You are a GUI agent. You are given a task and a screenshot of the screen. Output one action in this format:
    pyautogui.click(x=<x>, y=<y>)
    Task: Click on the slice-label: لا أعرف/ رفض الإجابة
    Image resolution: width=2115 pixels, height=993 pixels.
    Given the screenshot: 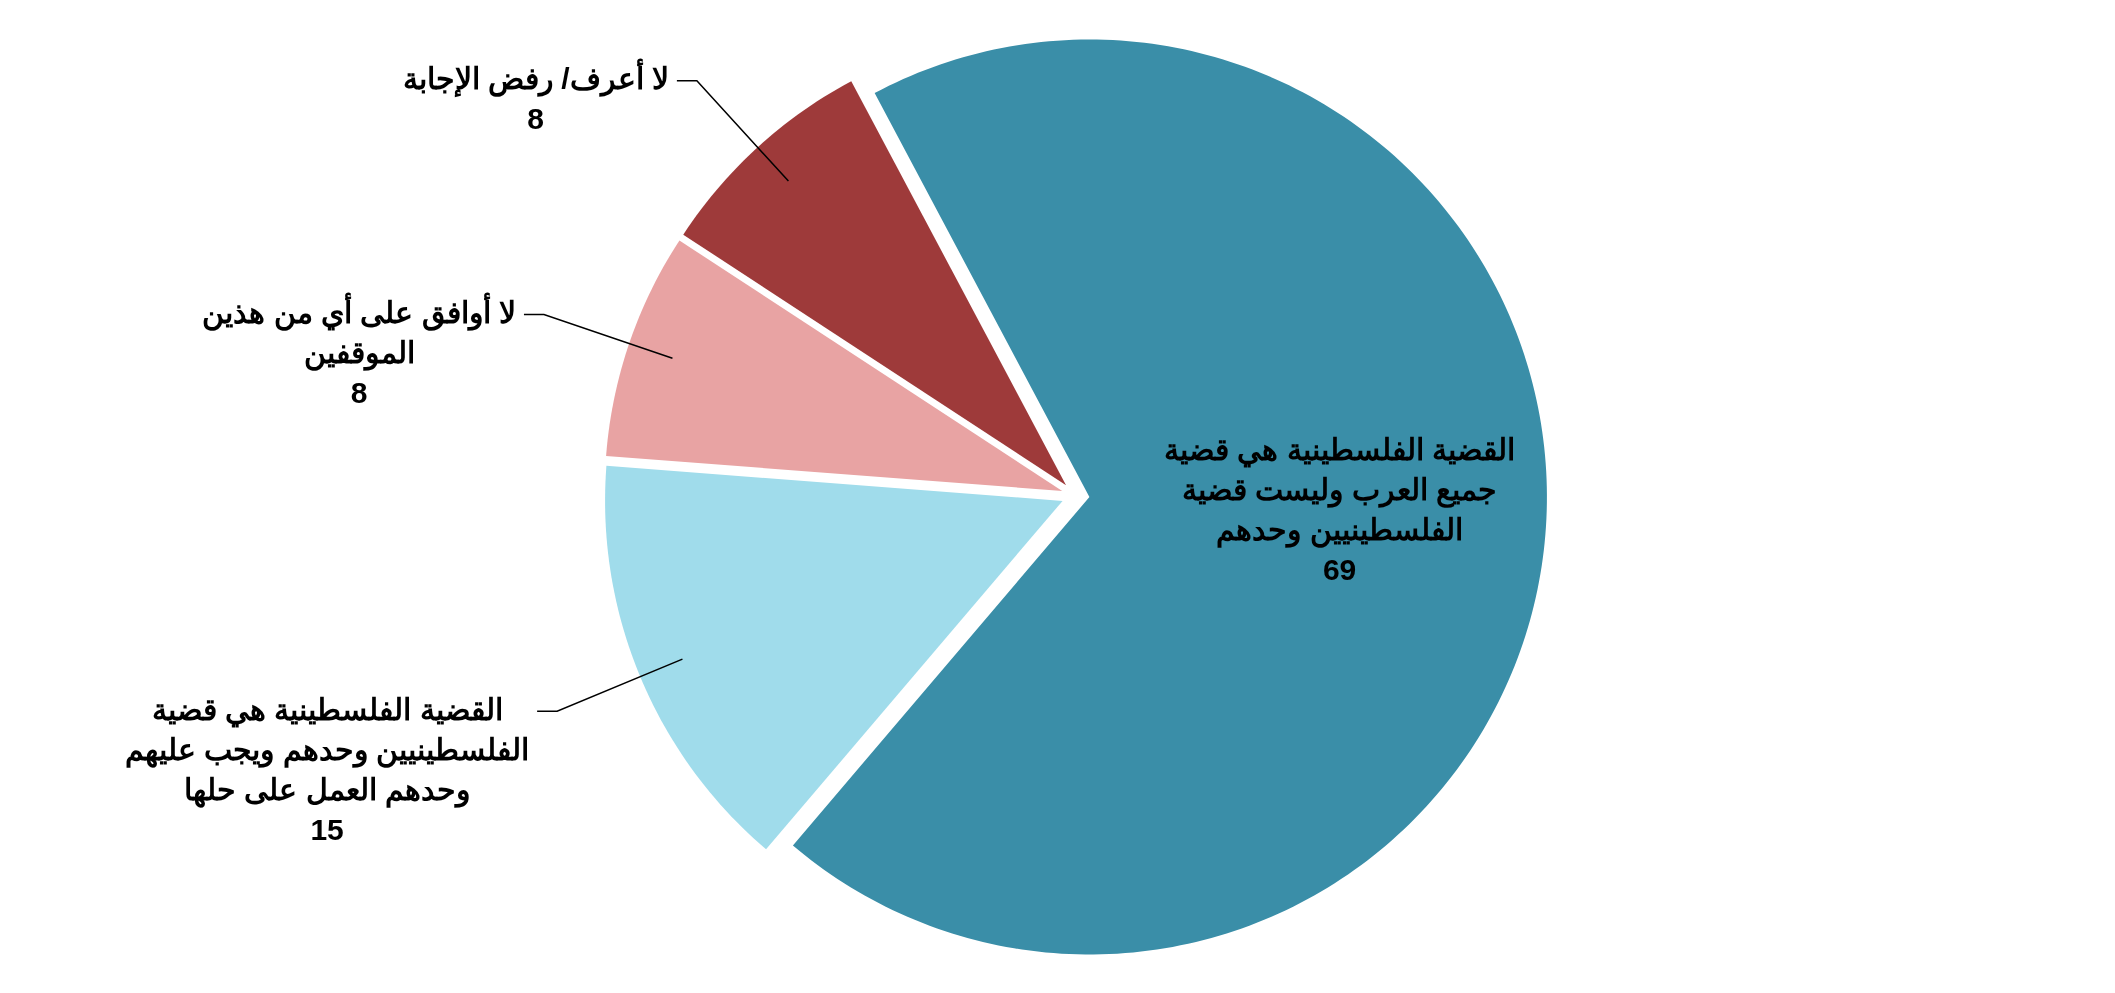 What is the action you would take?
    pyautogui.click(x=535, y=78)
    